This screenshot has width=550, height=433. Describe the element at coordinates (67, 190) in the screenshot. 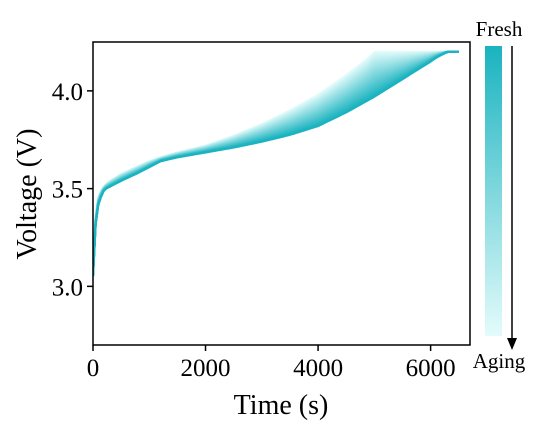

I see `y-tick-label: 3.5` at that location.